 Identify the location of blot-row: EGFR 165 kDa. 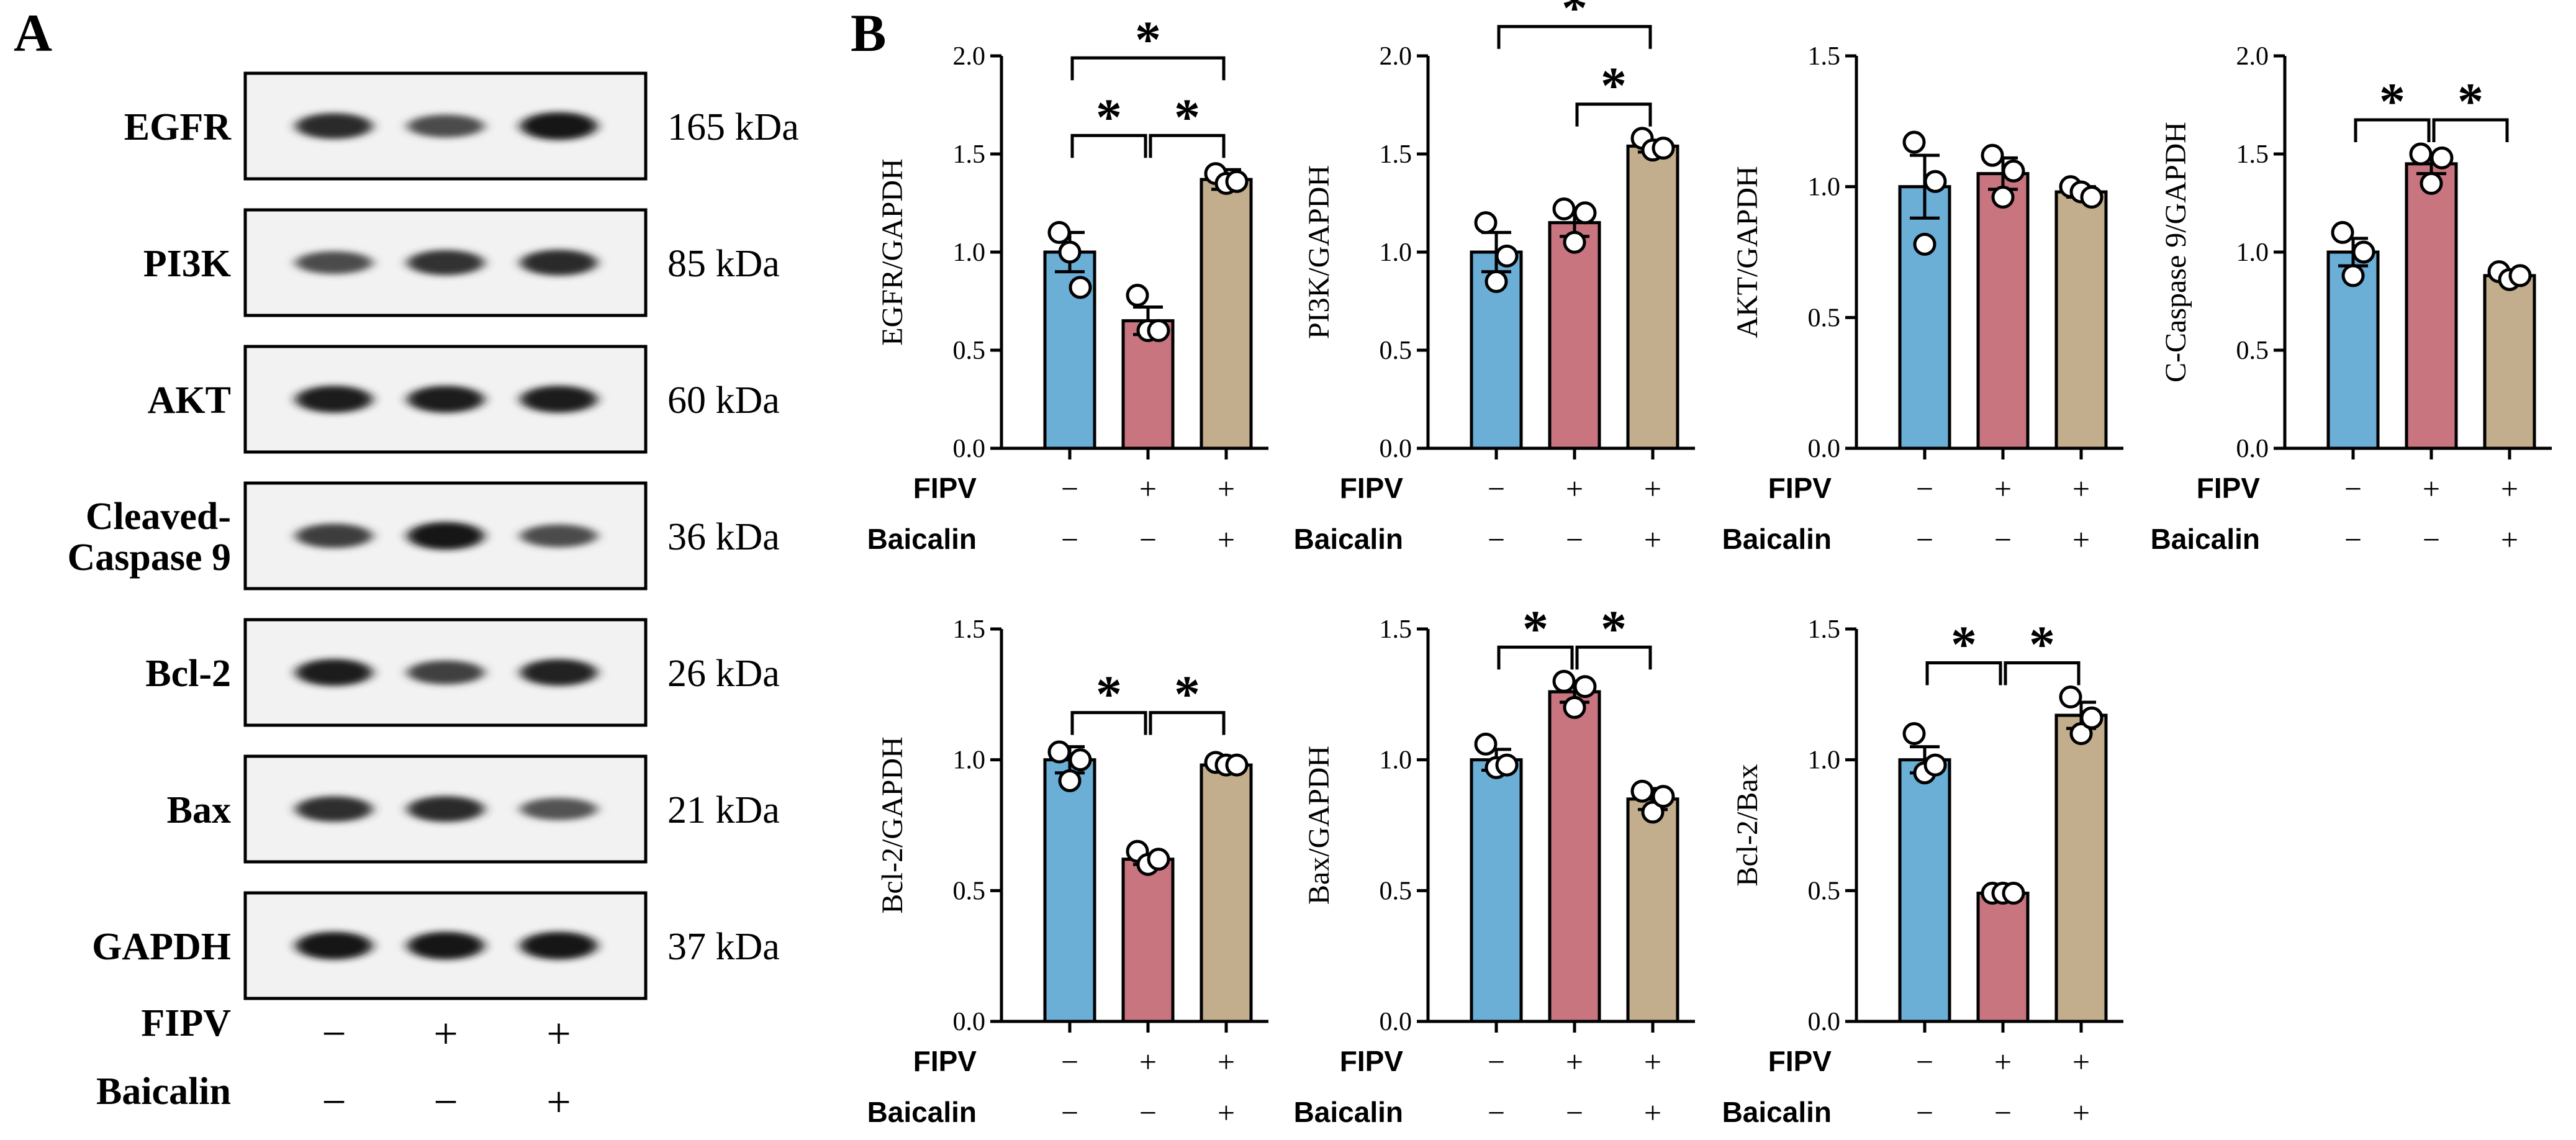
(461, 126).